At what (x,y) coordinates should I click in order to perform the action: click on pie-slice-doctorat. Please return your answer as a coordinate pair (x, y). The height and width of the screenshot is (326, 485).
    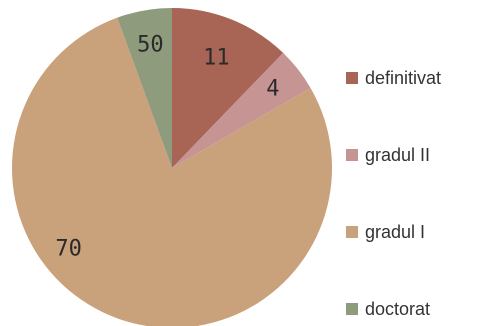
    Looking at the image, I should click on (144, 88).